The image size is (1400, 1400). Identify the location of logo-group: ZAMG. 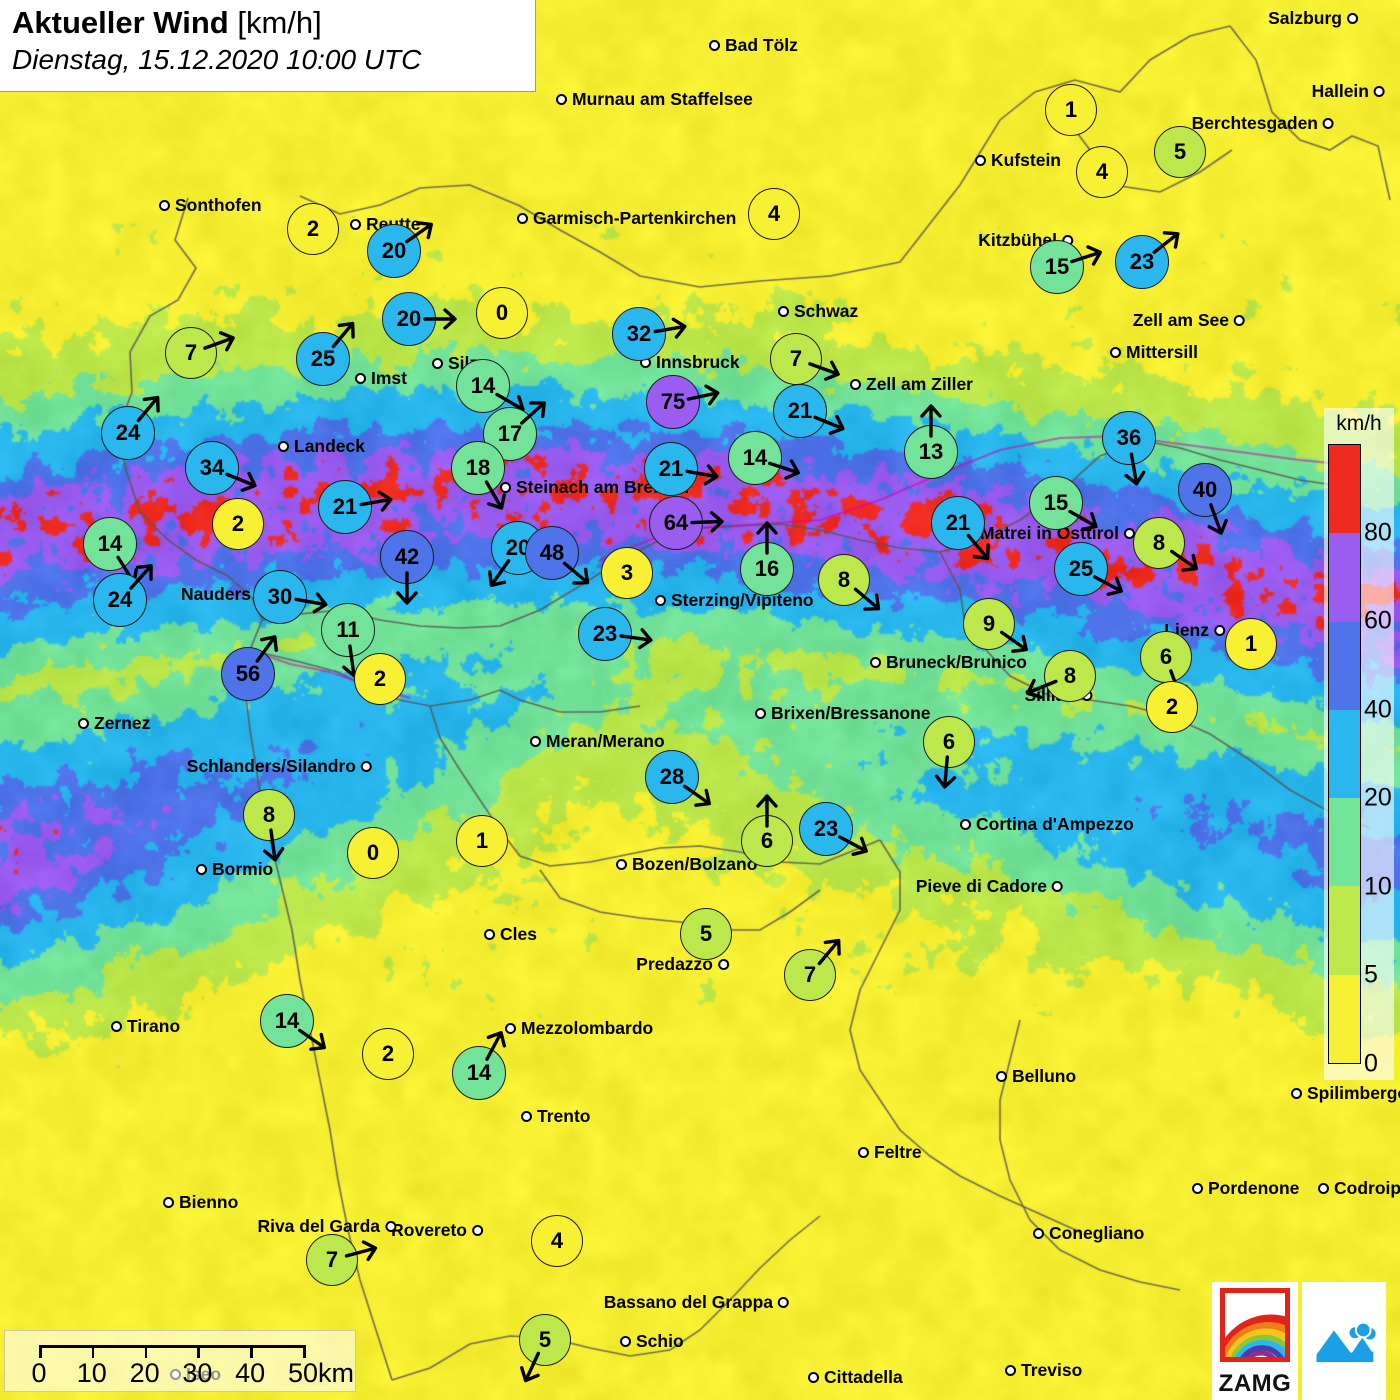
(1299, 1341).